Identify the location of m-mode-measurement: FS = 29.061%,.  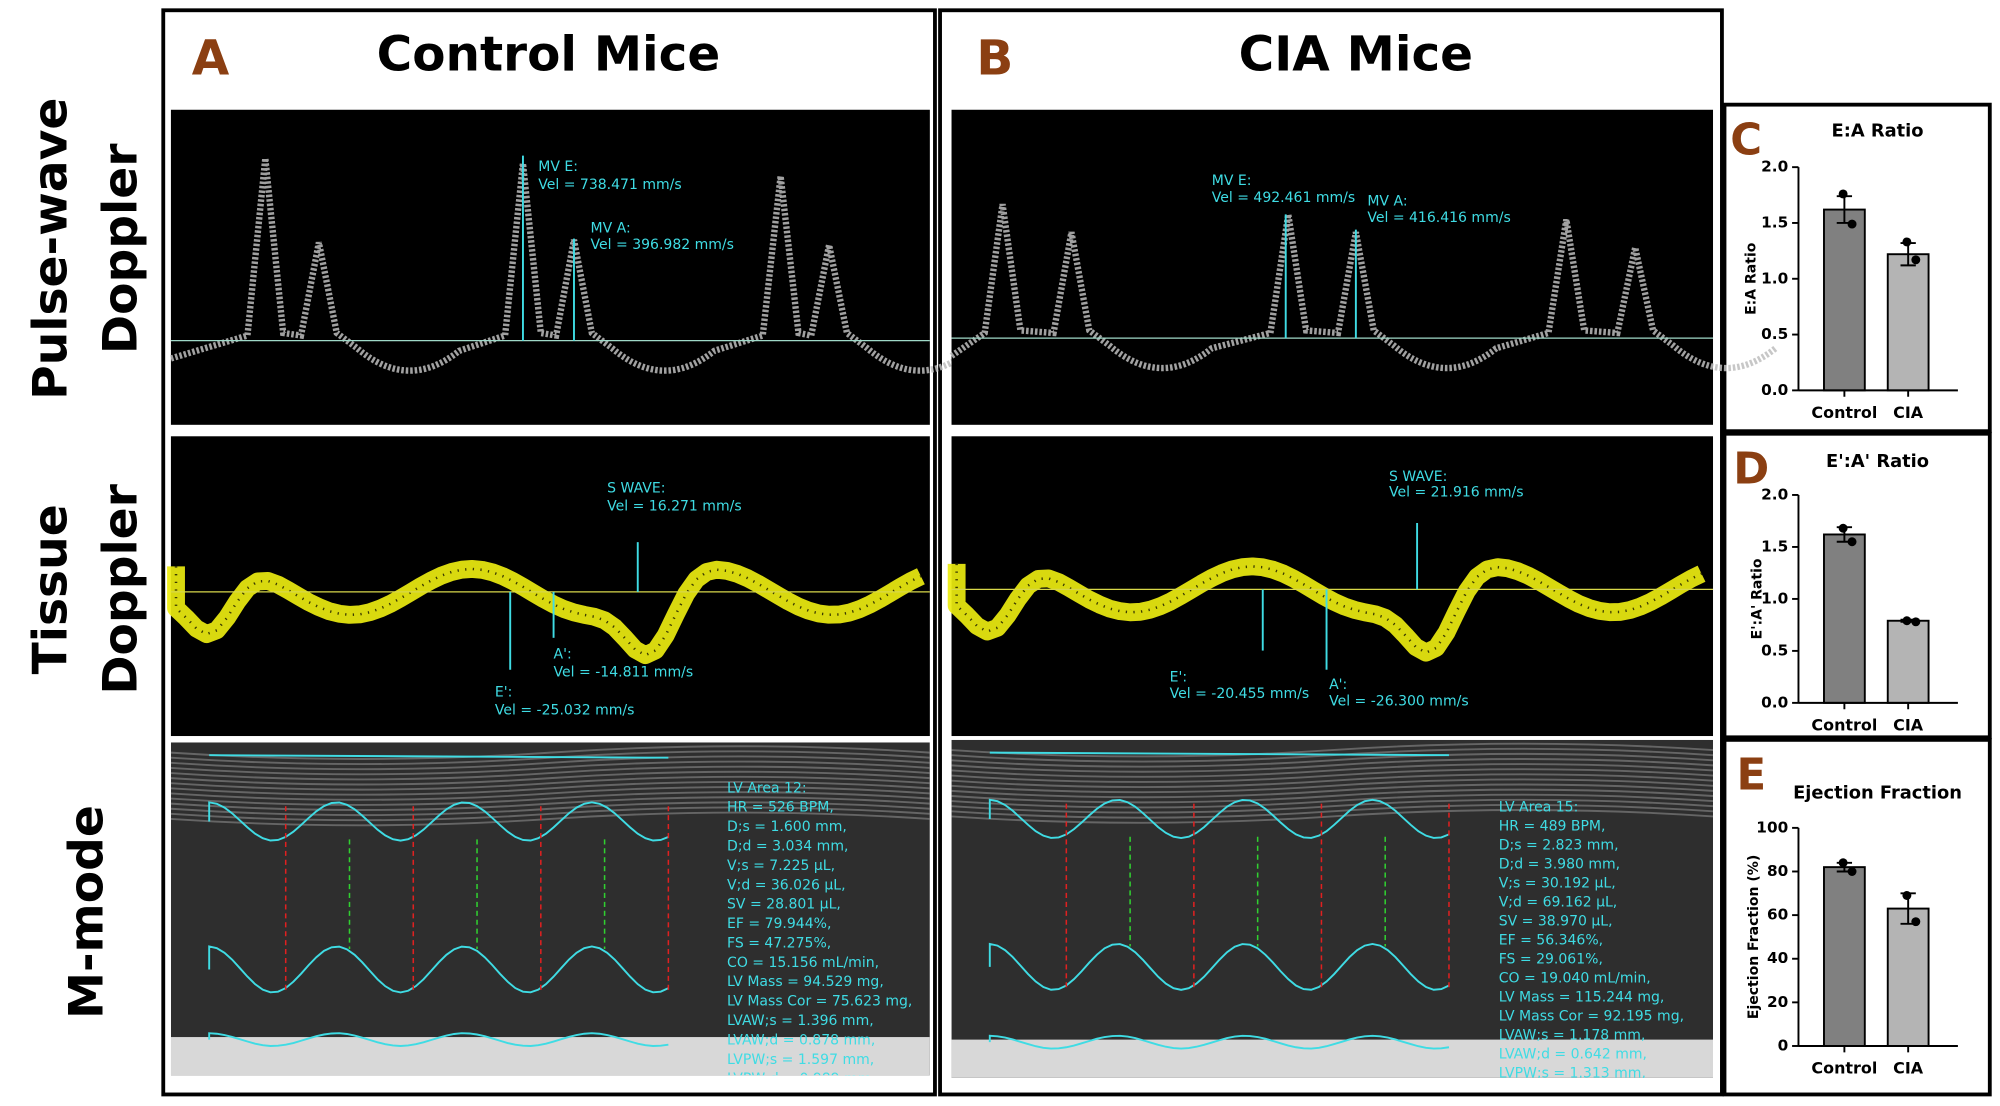
(1551, 960).